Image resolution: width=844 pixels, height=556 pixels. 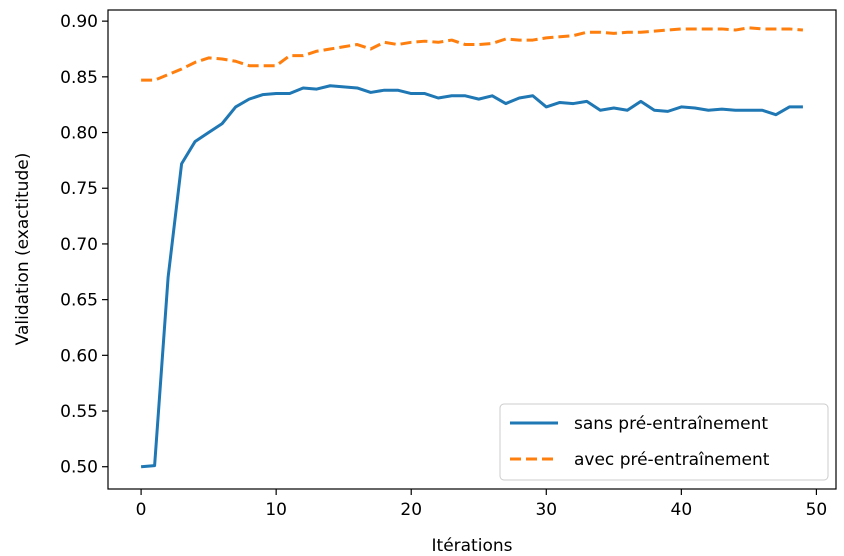 I want to click on y-tick-label: 0.60, so click(x=79, y=356).